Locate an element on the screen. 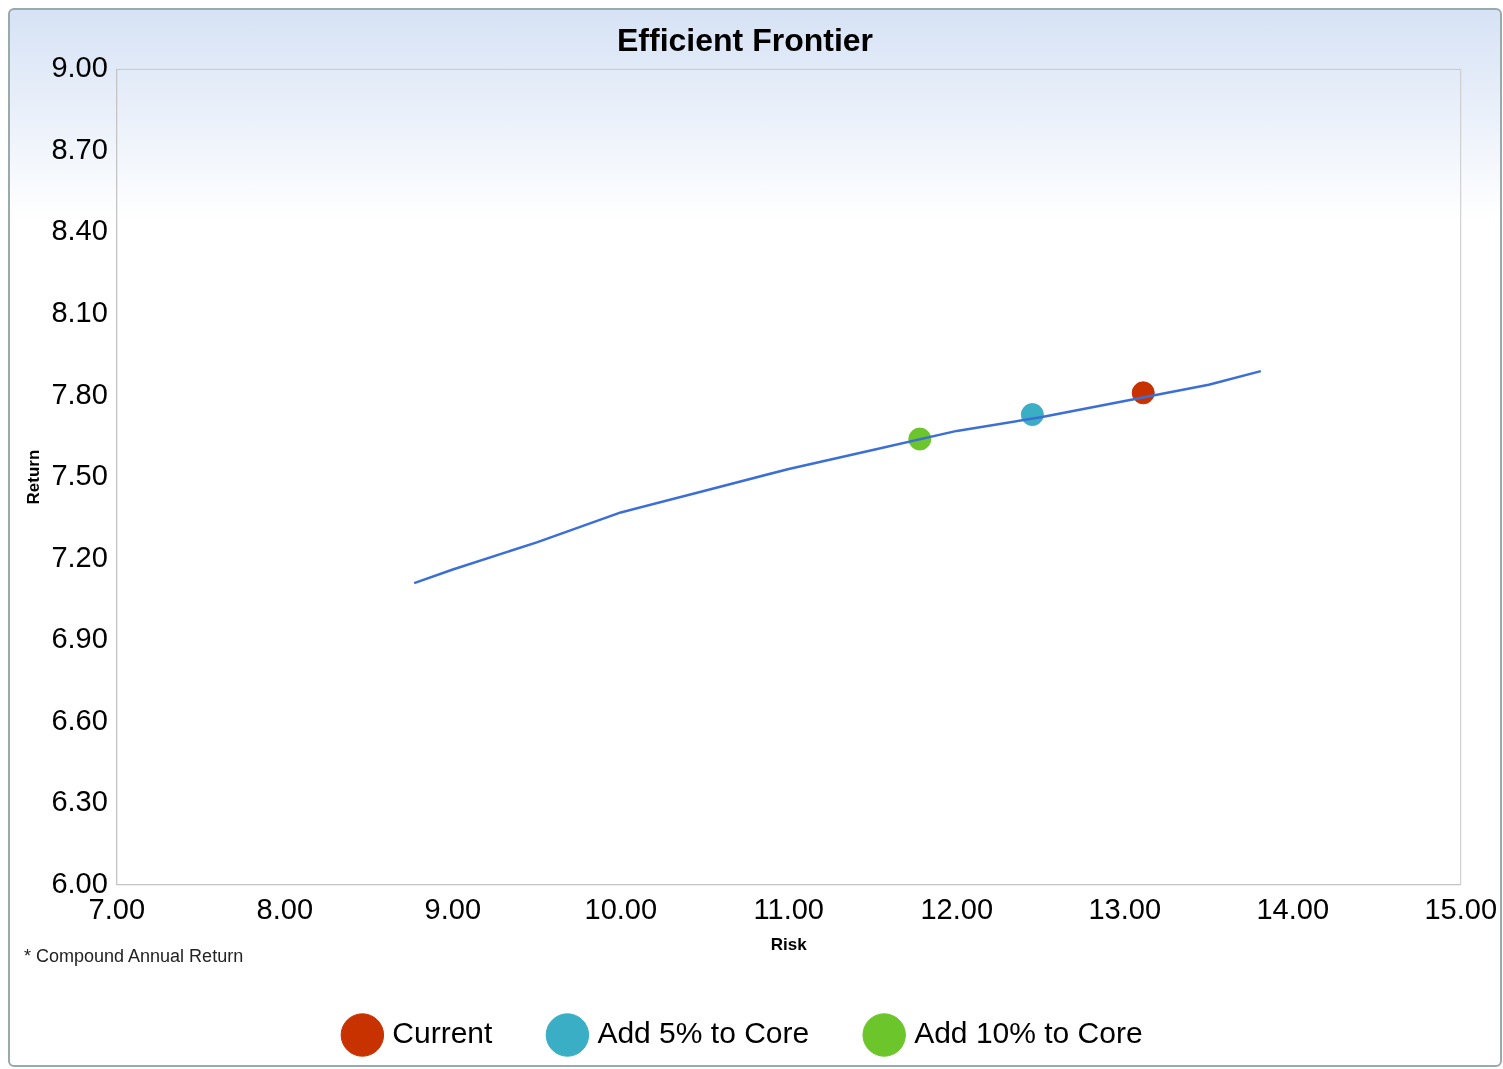  x-tick-label: 8.00 is located at coordinates (285, 909).